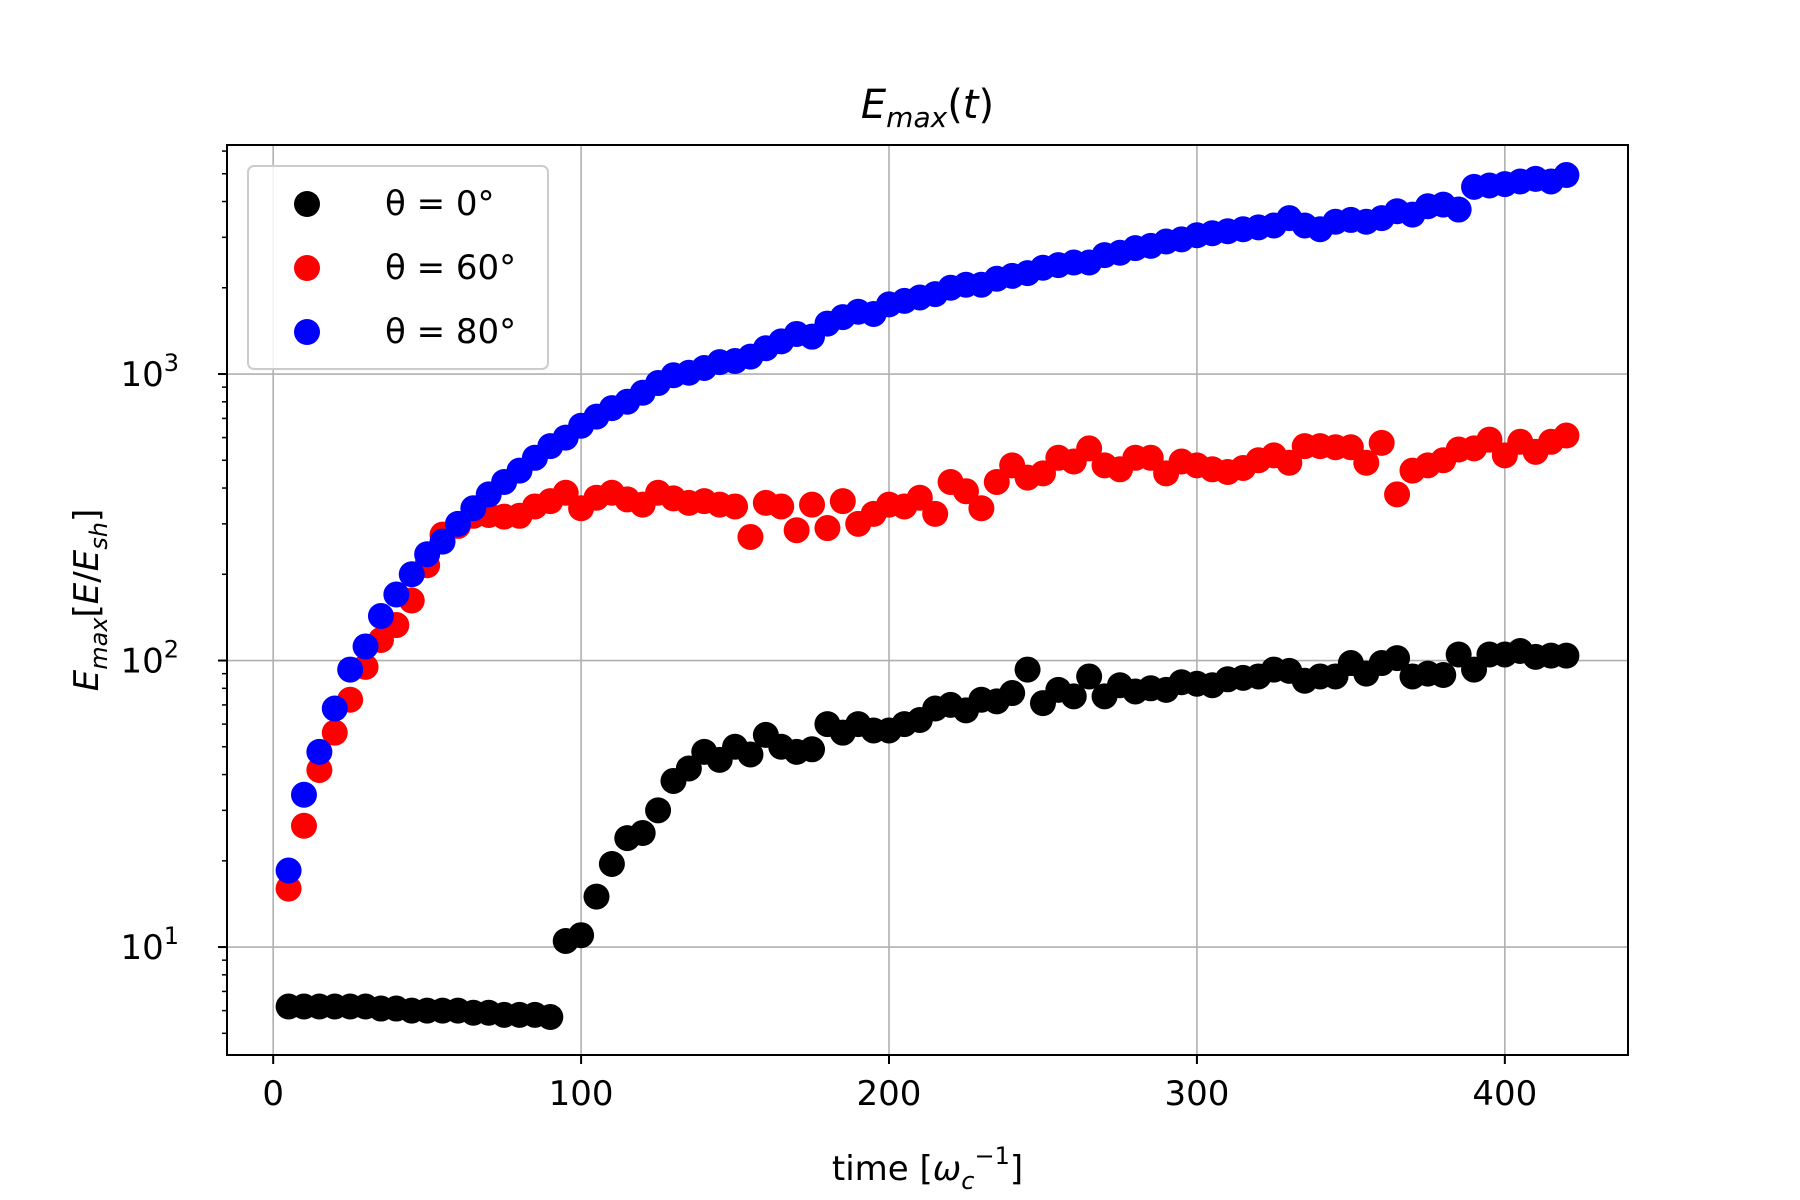 Image resolution: width=1800 pixels, height=1200 pixels. Describe the element at coordinates (450, 332) in the screenshot. I see `legend-label: θ = 80°` at that location.